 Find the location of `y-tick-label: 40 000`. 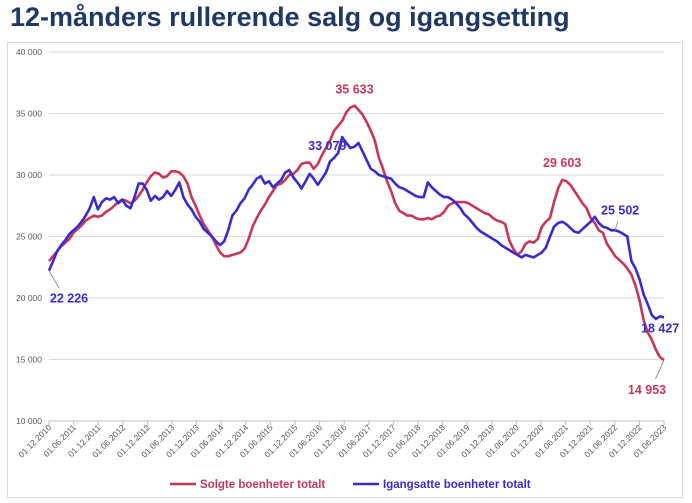

y-tick-label: 40 000 is located at coordinates (29, 52).